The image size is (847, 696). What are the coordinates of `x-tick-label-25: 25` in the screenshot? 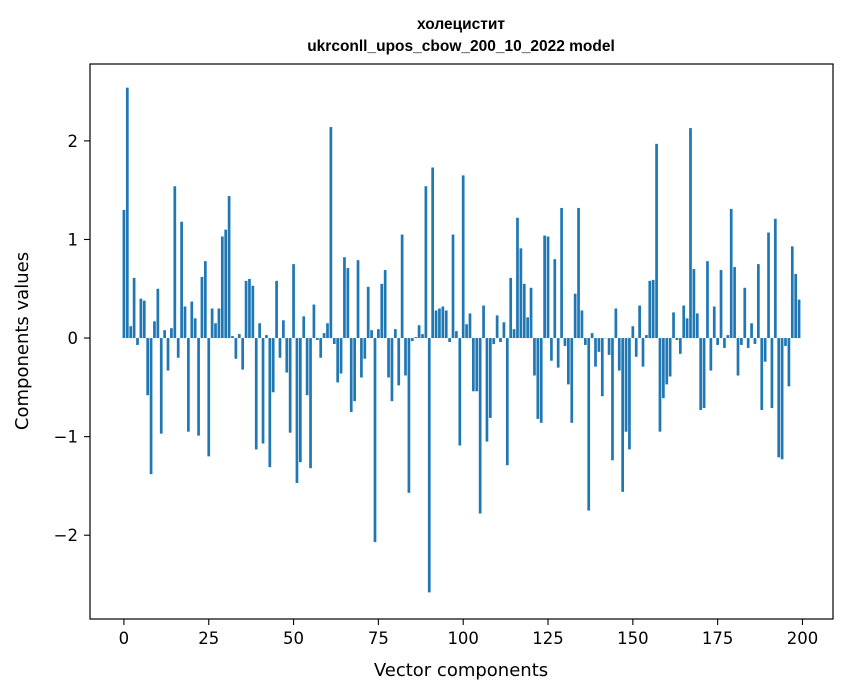 It's located at (208, 638).